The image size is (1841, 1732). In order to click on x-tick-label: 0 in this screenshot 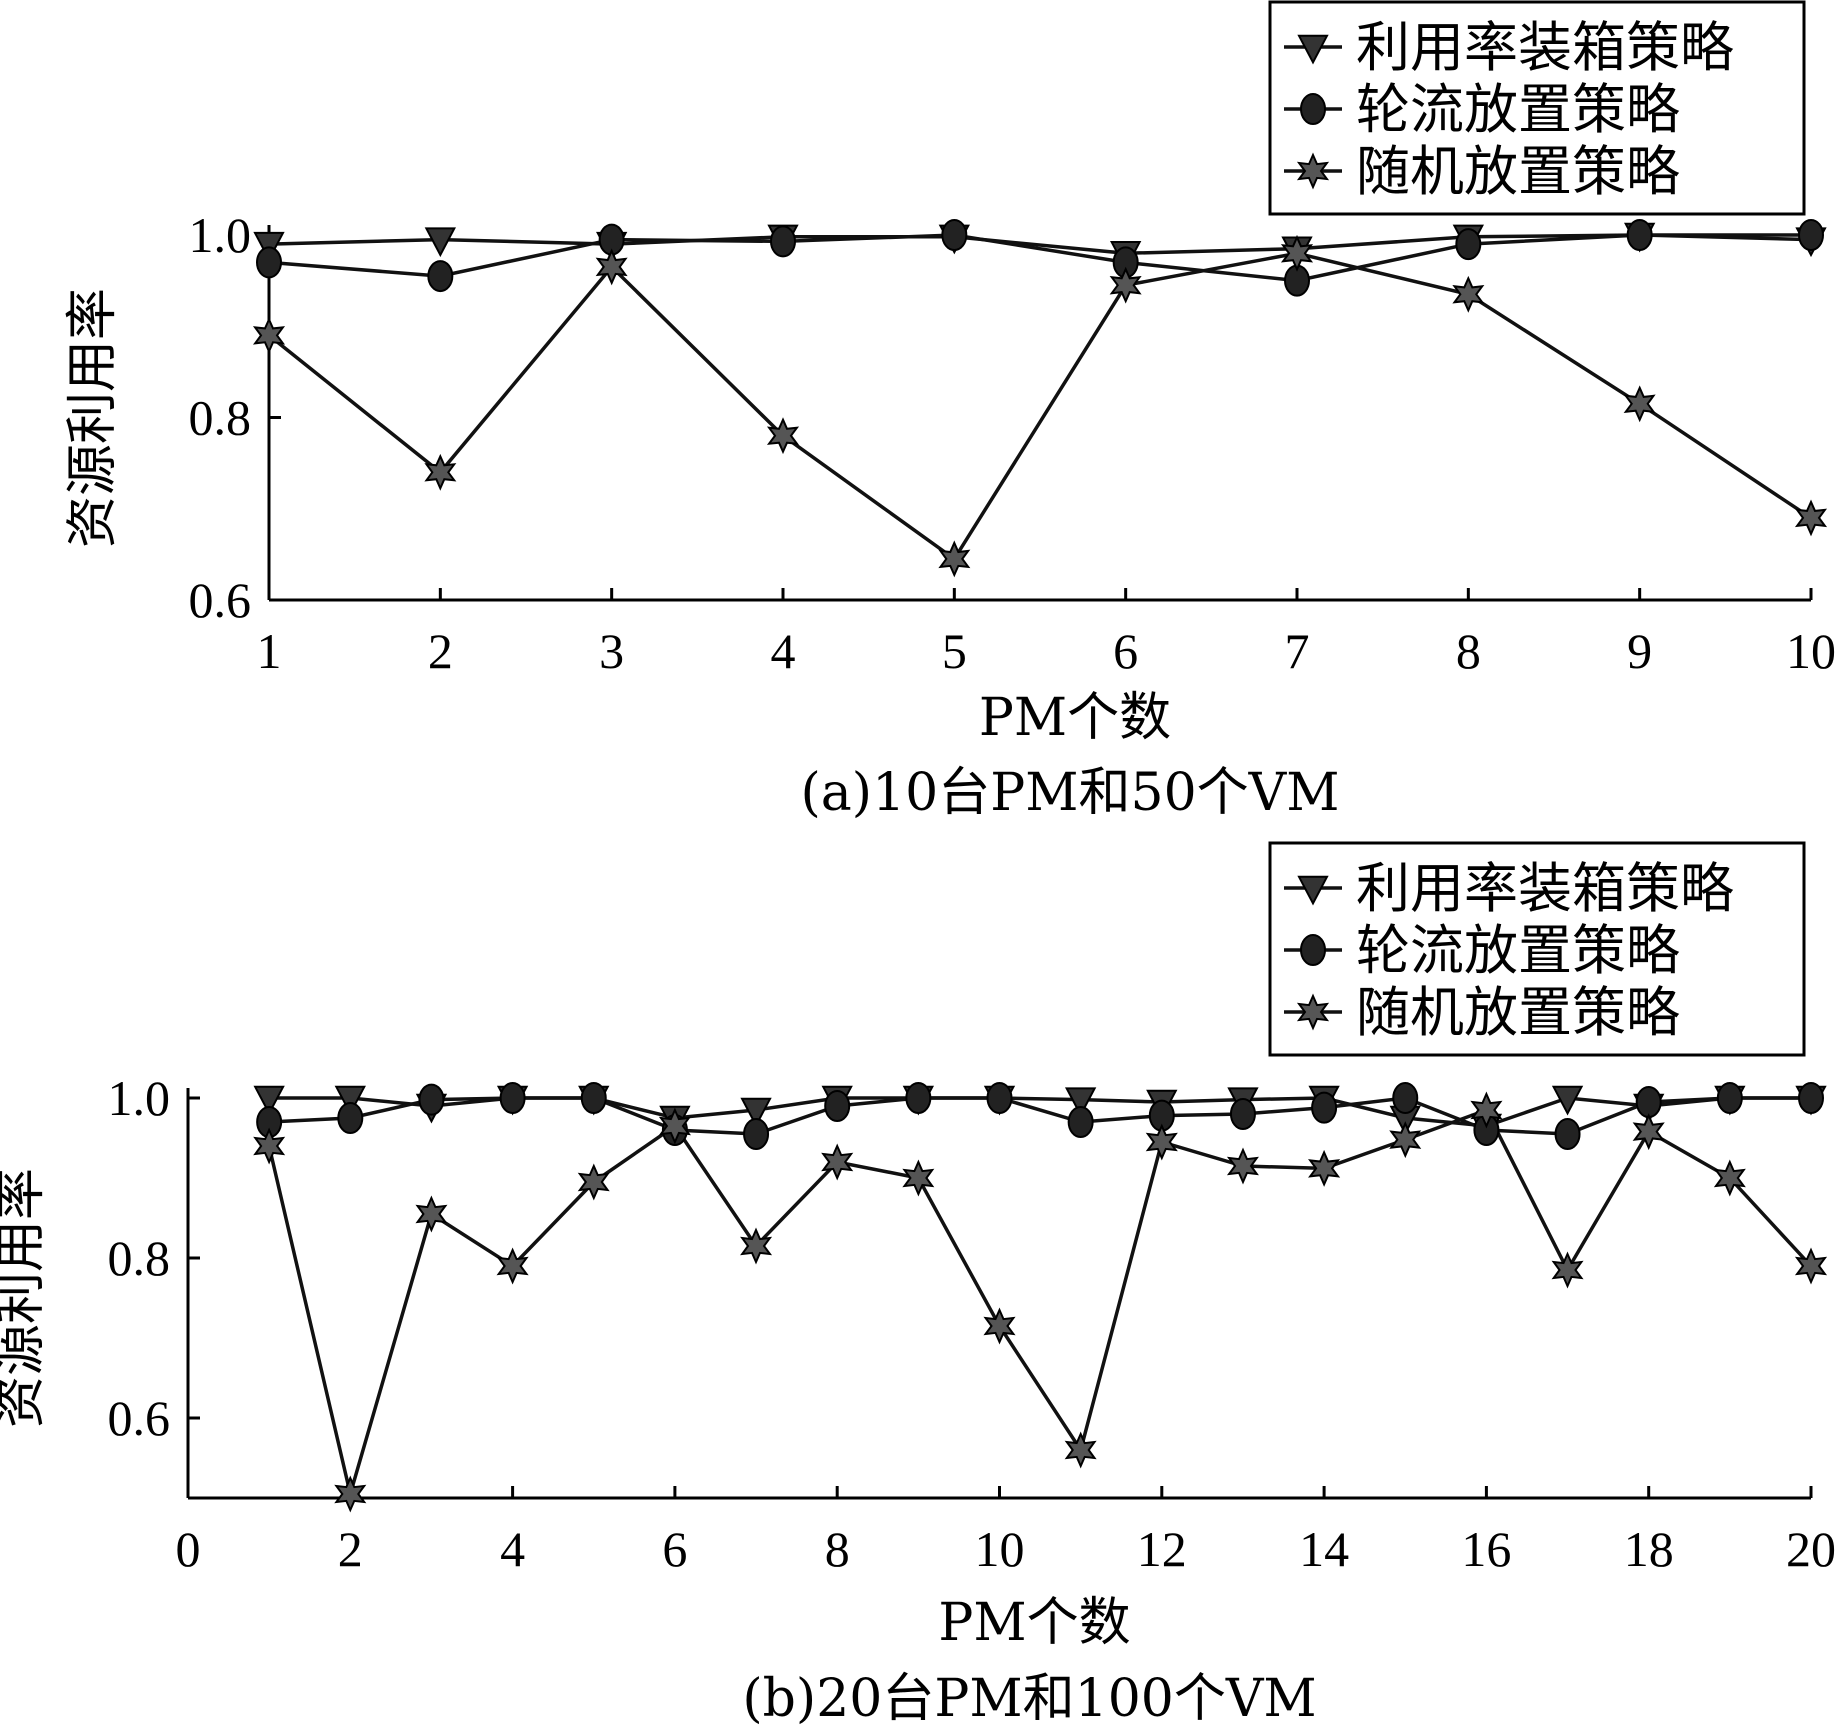, I will do `click(188, 1549)`.